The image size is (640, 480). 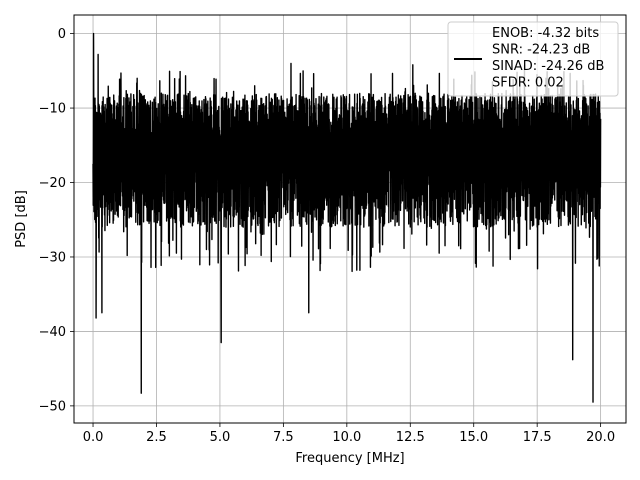 I want to click on x-tick-label: 12.5, so click(x=410, y=437).